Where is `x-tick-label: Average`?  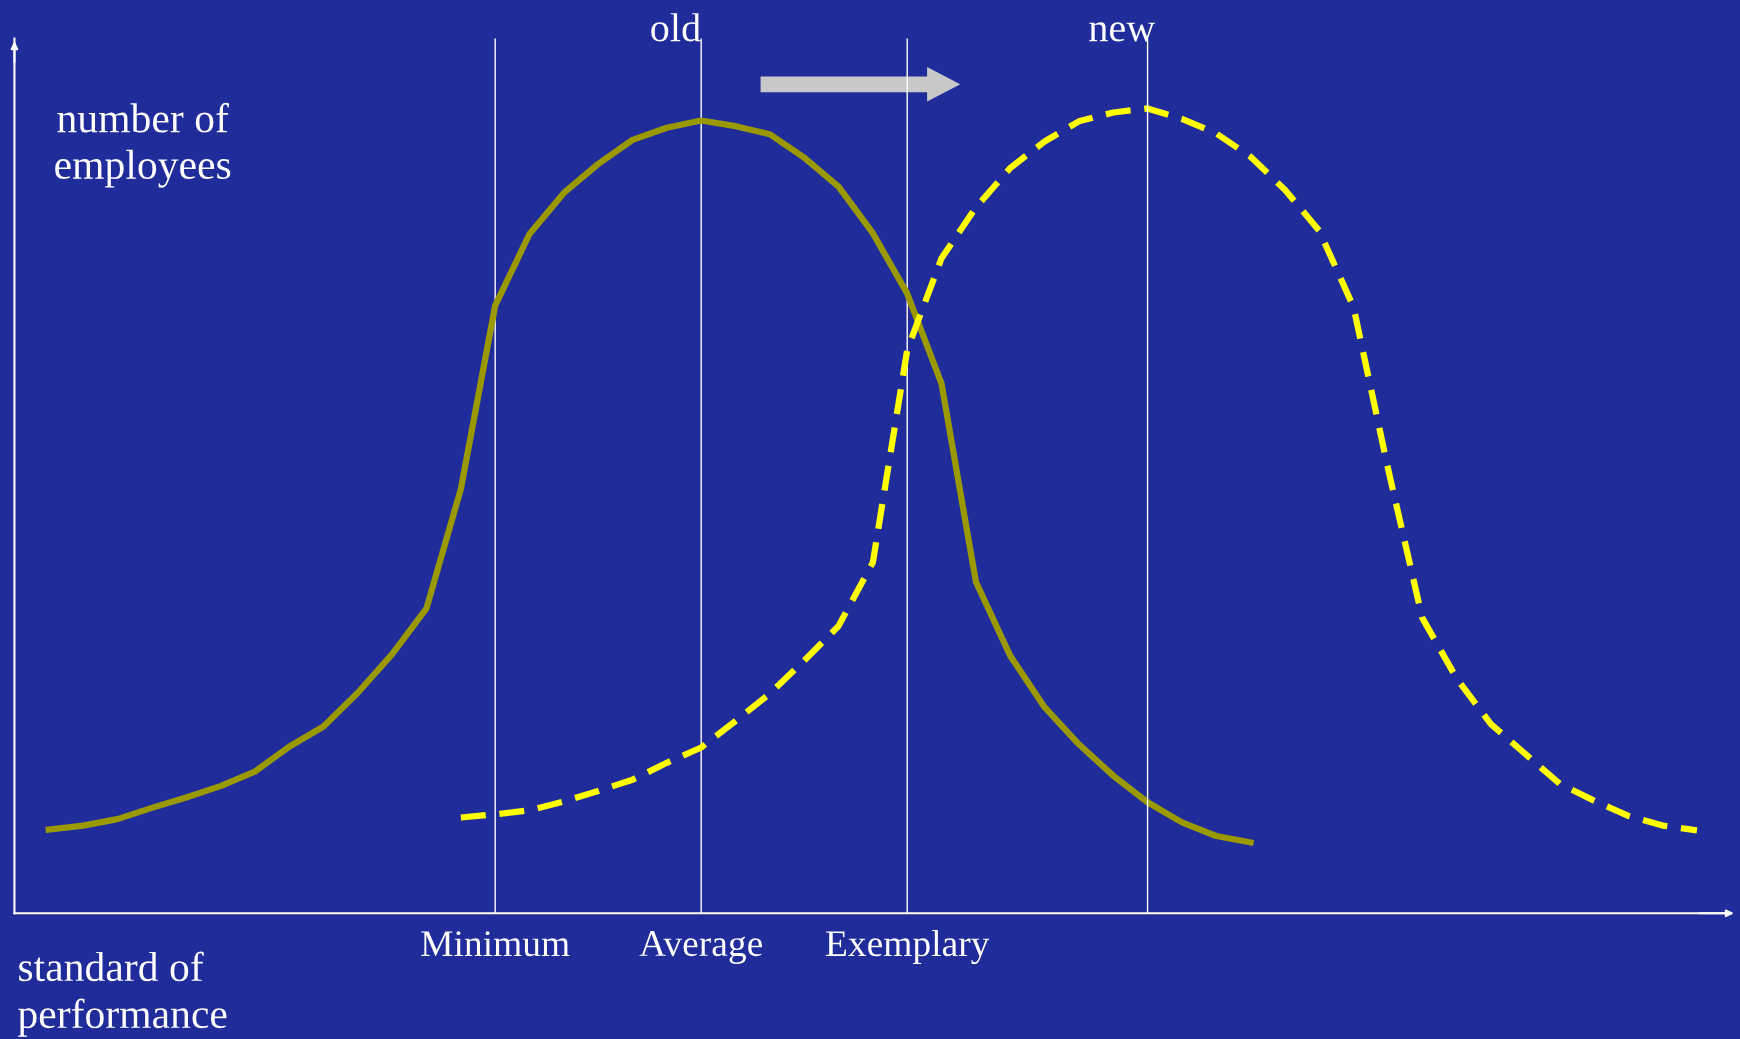
x-tick-label: Average is located at coordinates (700, 947).